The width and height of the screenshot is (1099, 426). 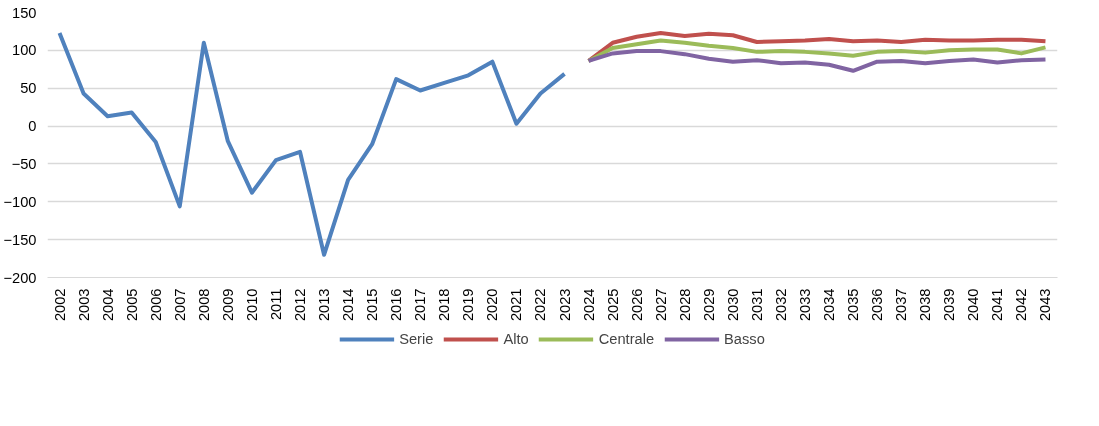 What do you see at coordinates (251, 305) in the screenshot?
I see `x-tick-label: 2010` at bounding box center [251, 305].